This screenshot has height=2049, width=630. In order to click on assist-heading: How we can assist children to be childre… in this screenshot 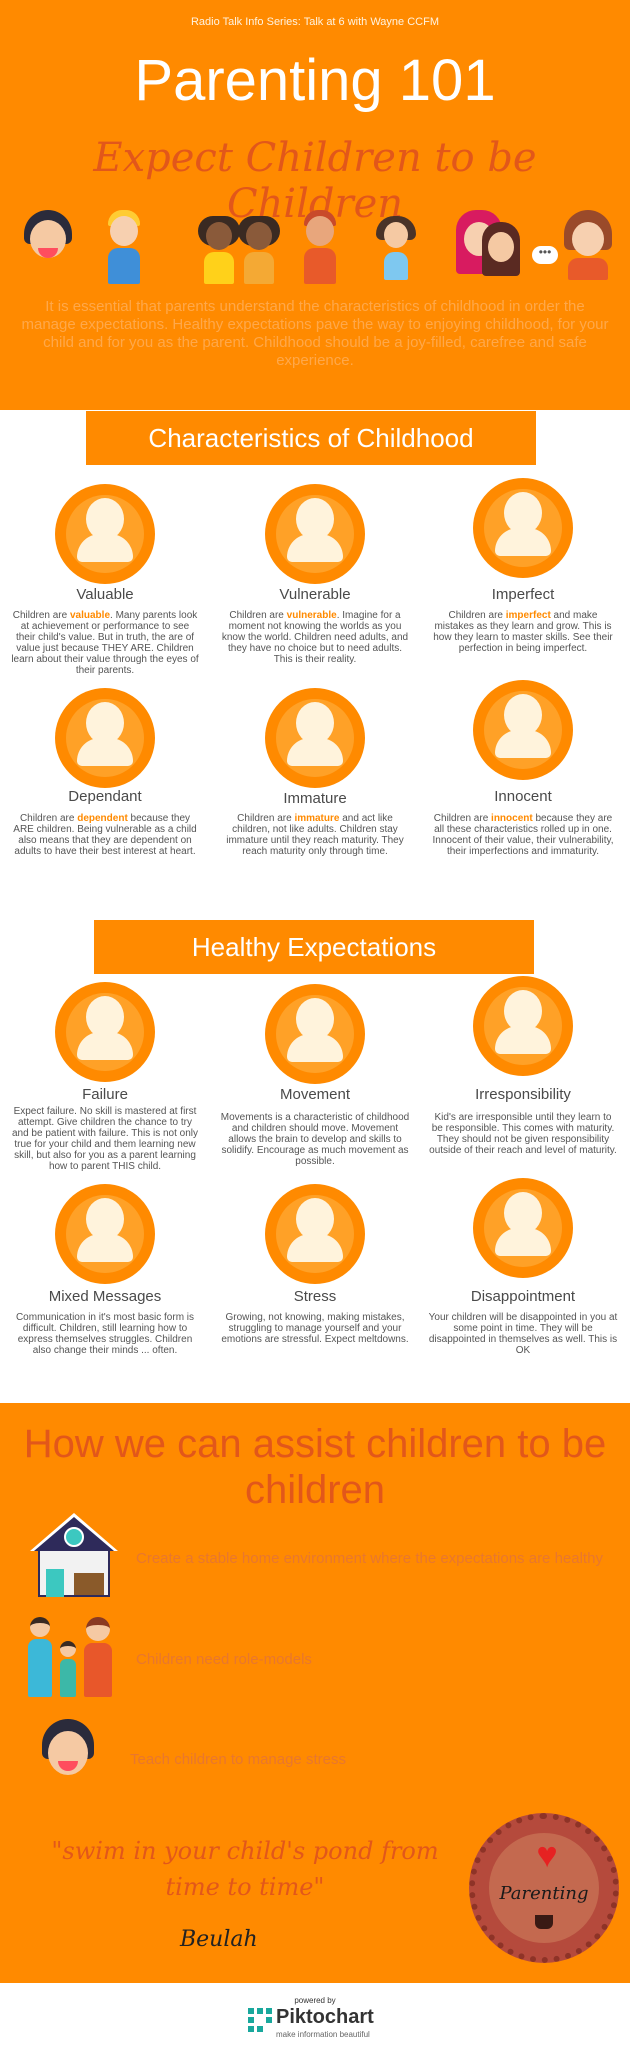, I will do `click(315, 1467)`.